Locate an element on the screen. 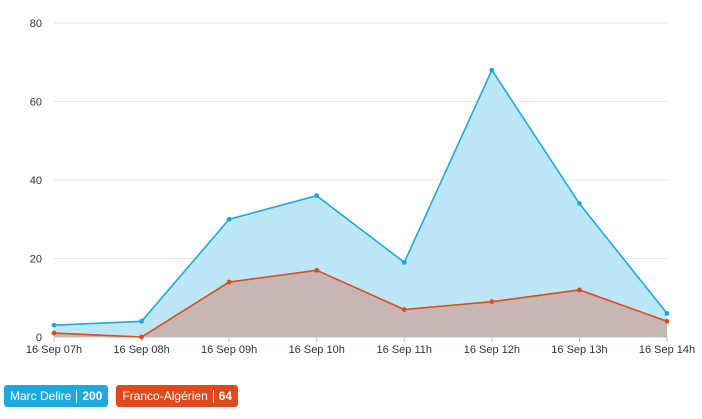 Image resolution: width=702 pixels, height=419 pixels. line-franco-algerien is located at coordinates (360, 303).